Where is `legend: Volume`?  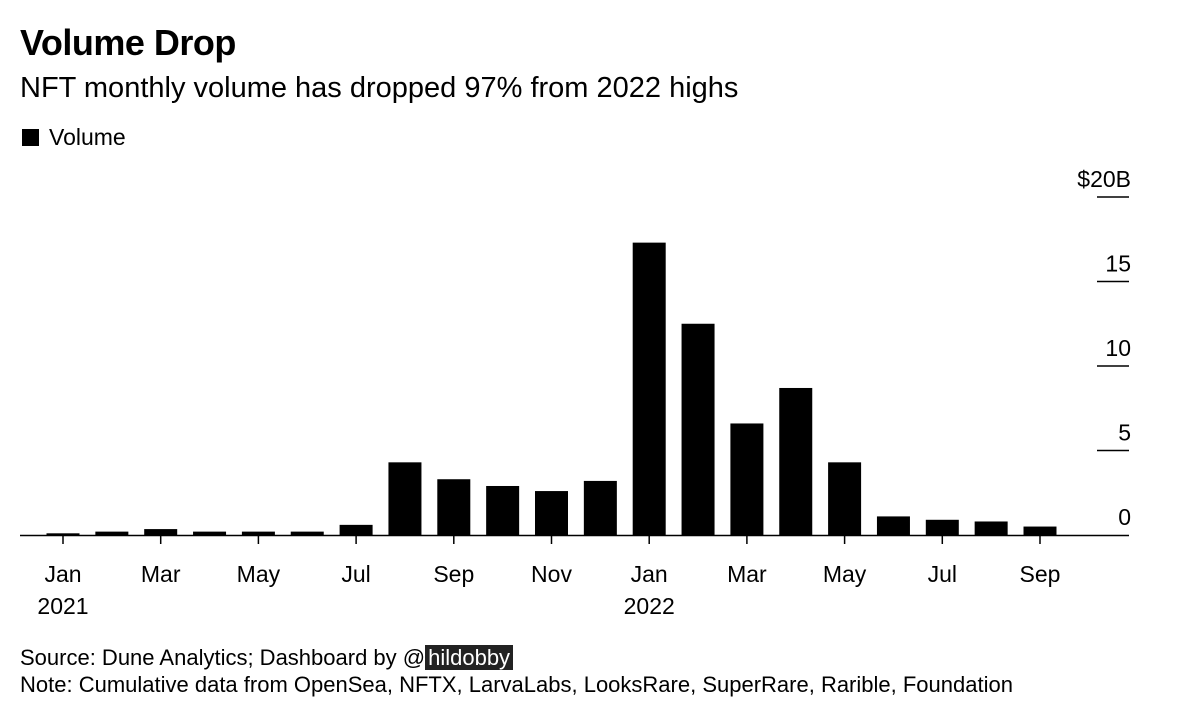
legend: Volume is located at coordinates (74, 137).